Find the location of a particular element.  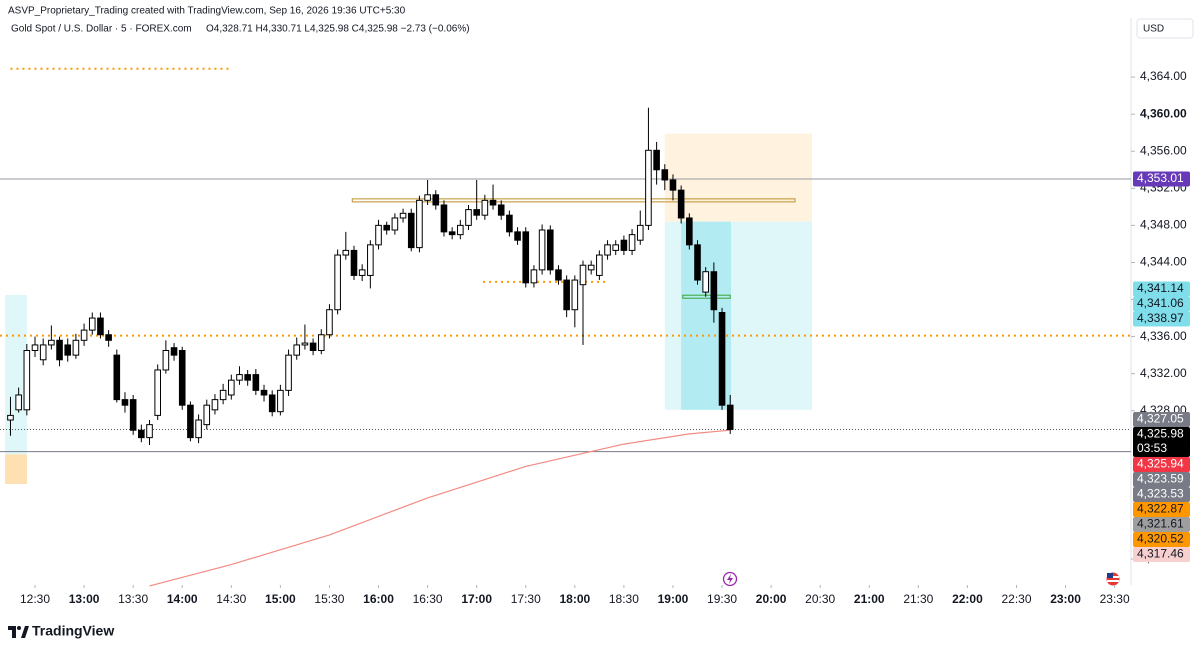

currency: USD is located at coordinates (1153, 29).